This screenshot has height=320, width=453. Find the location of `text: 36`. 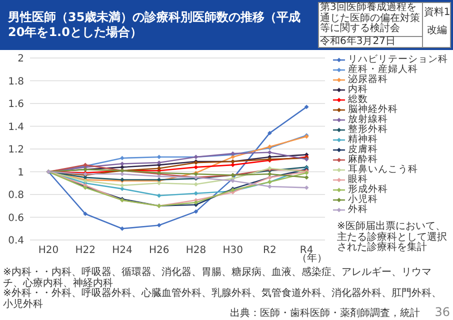

text: 36 is located at coordinates (442, 312).